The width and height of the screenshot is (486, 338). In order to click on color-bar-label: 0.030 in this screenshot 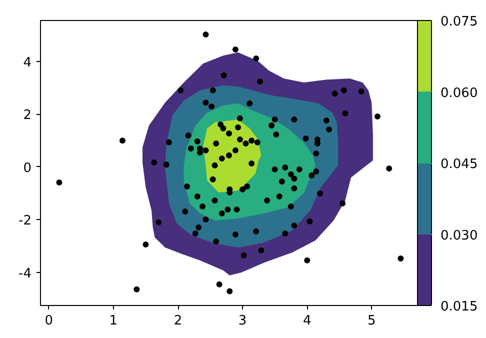, I will do `click(459, 236)`.